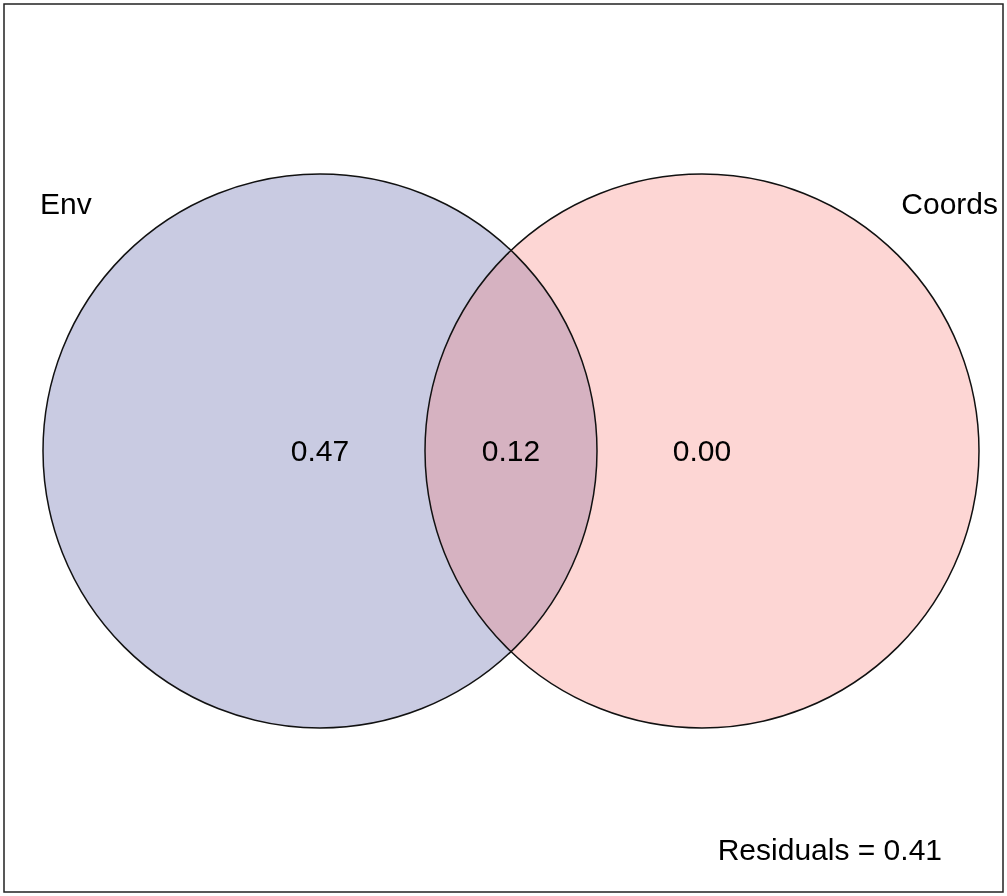  Describe the element at coordinates (511, 451) in the screenshot. I see `data-label: 0.12` at that location.